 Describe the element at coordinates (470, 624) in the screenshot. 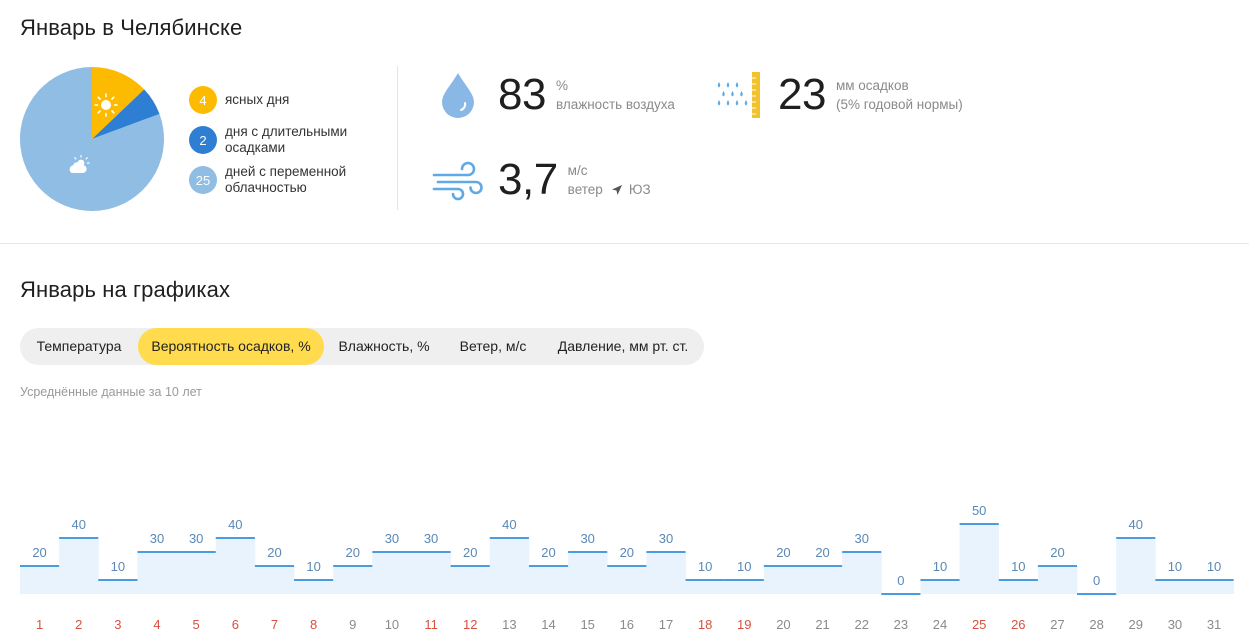

I see `chart-day-label: 12` at that location.